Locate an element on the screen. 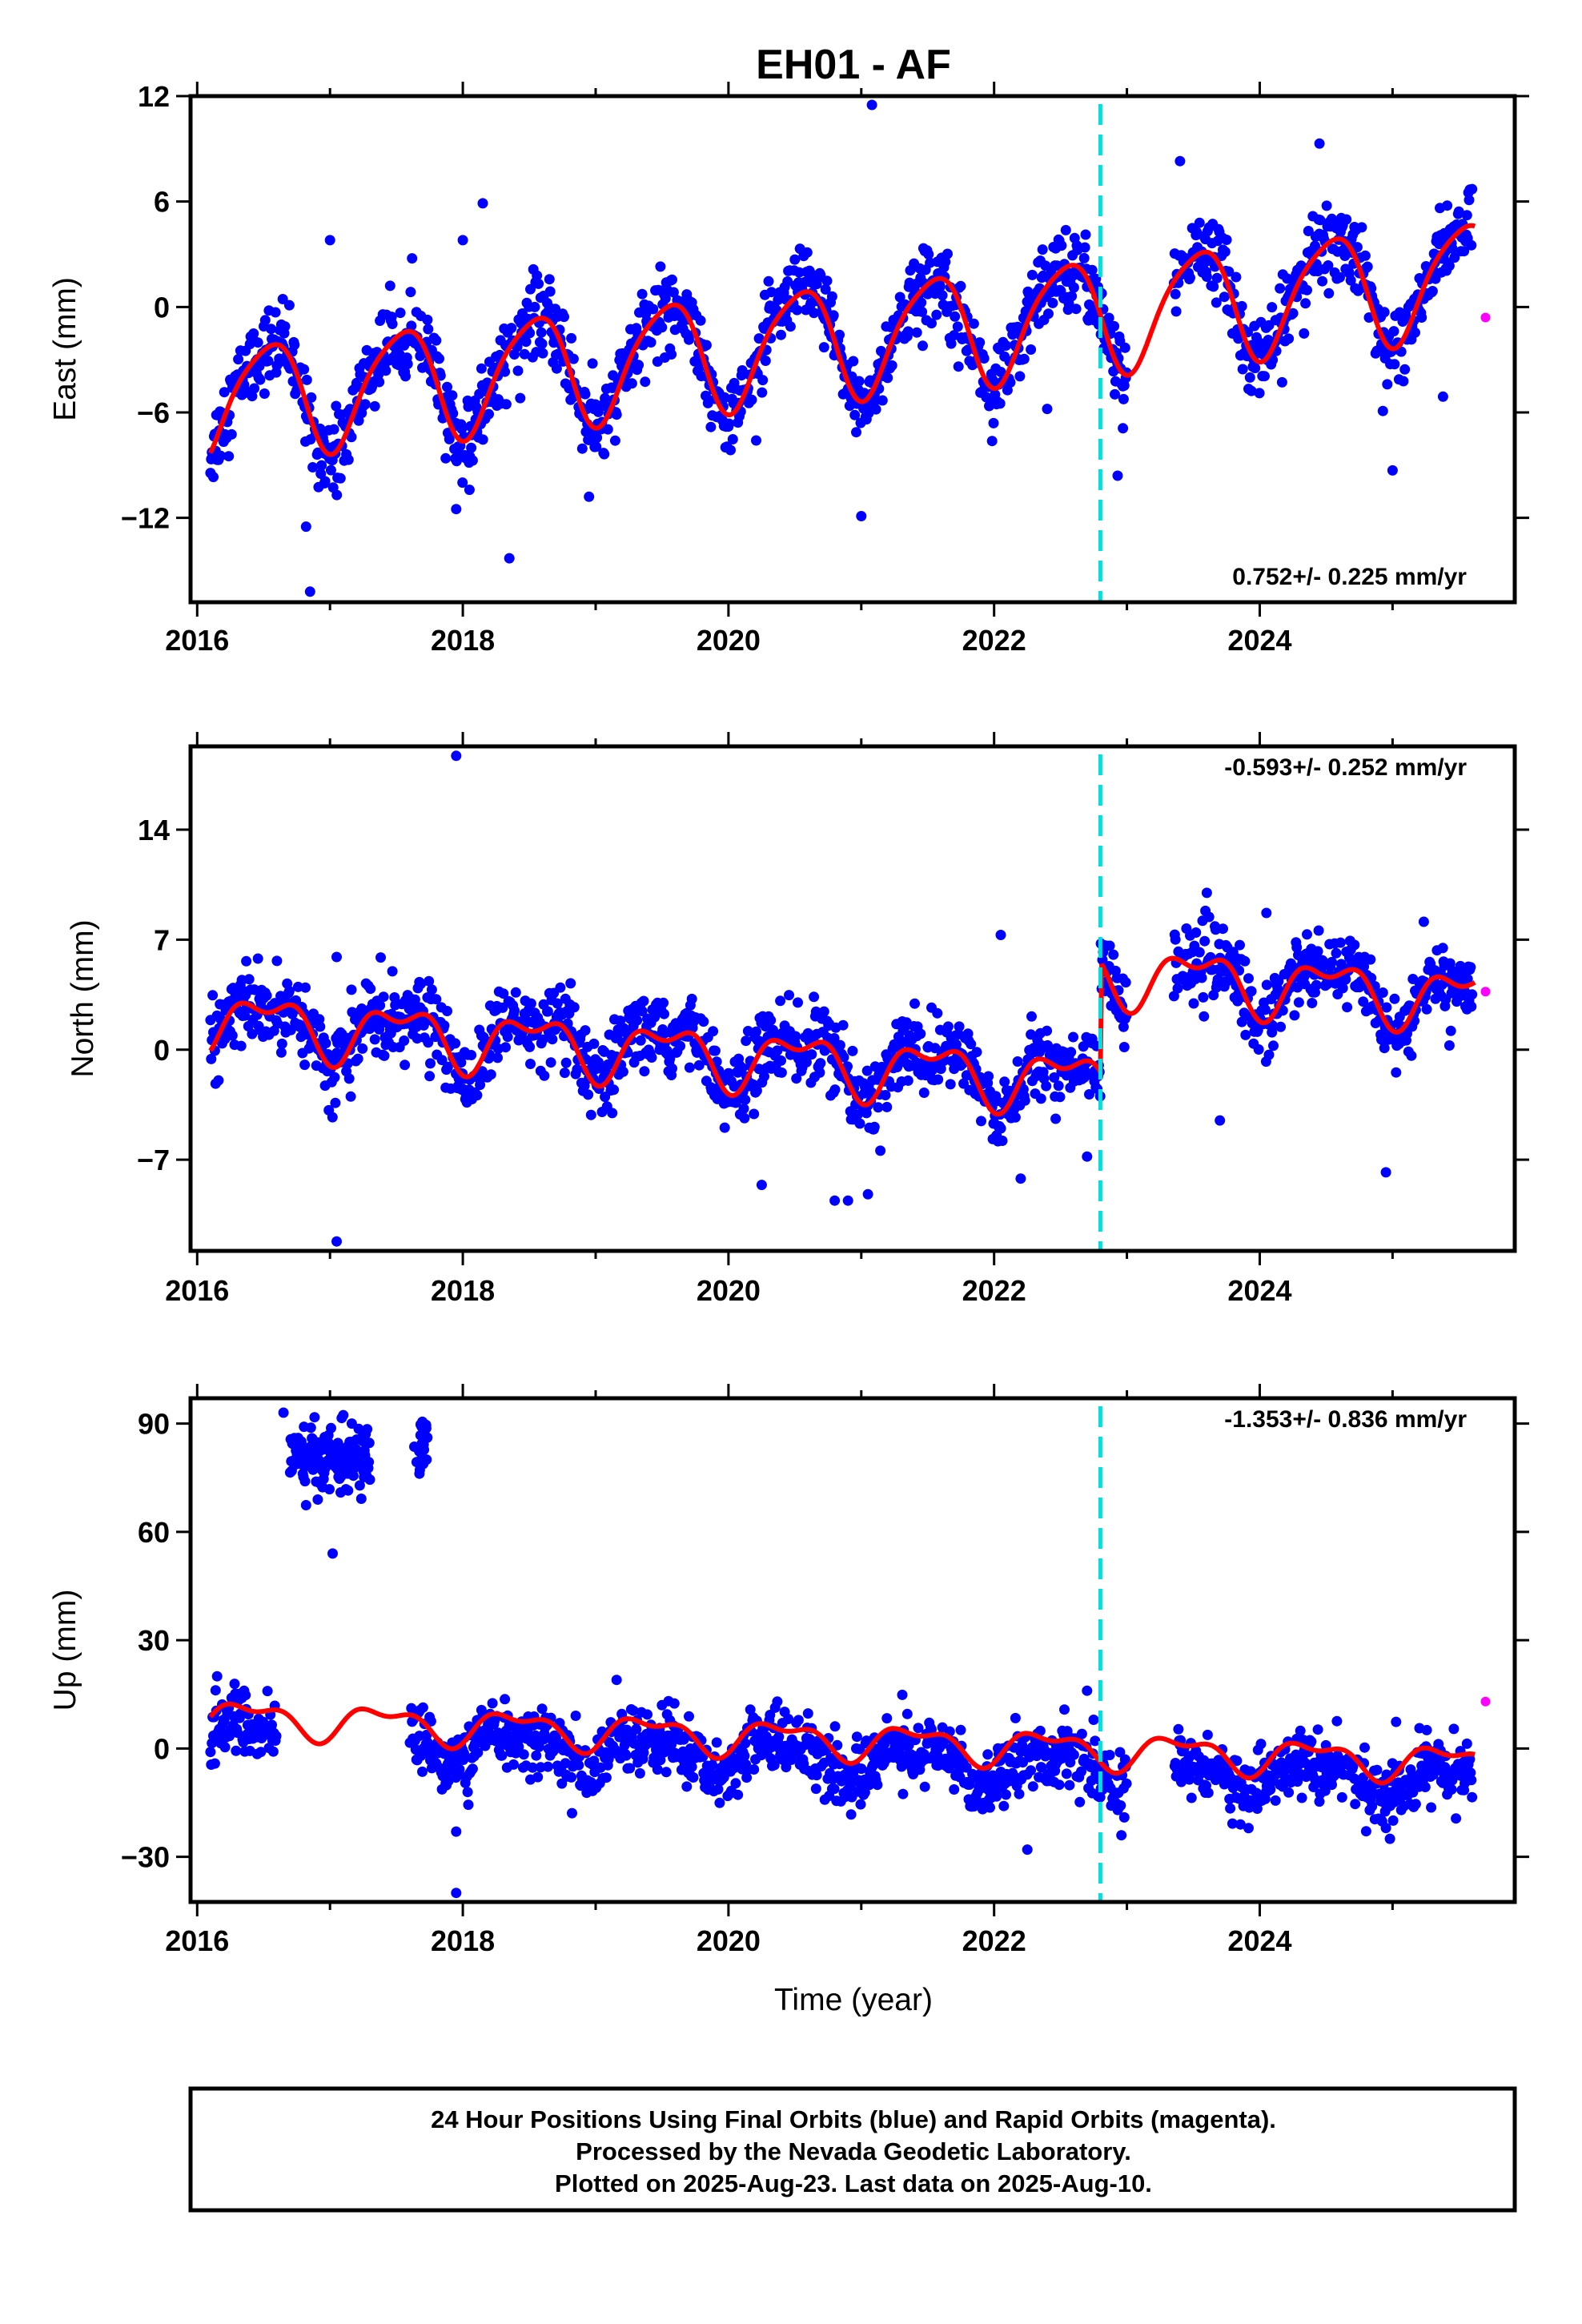 This screenshot has width=1582, height=2324. y-tick-label: 0 is located at coordinates (162, 1050).